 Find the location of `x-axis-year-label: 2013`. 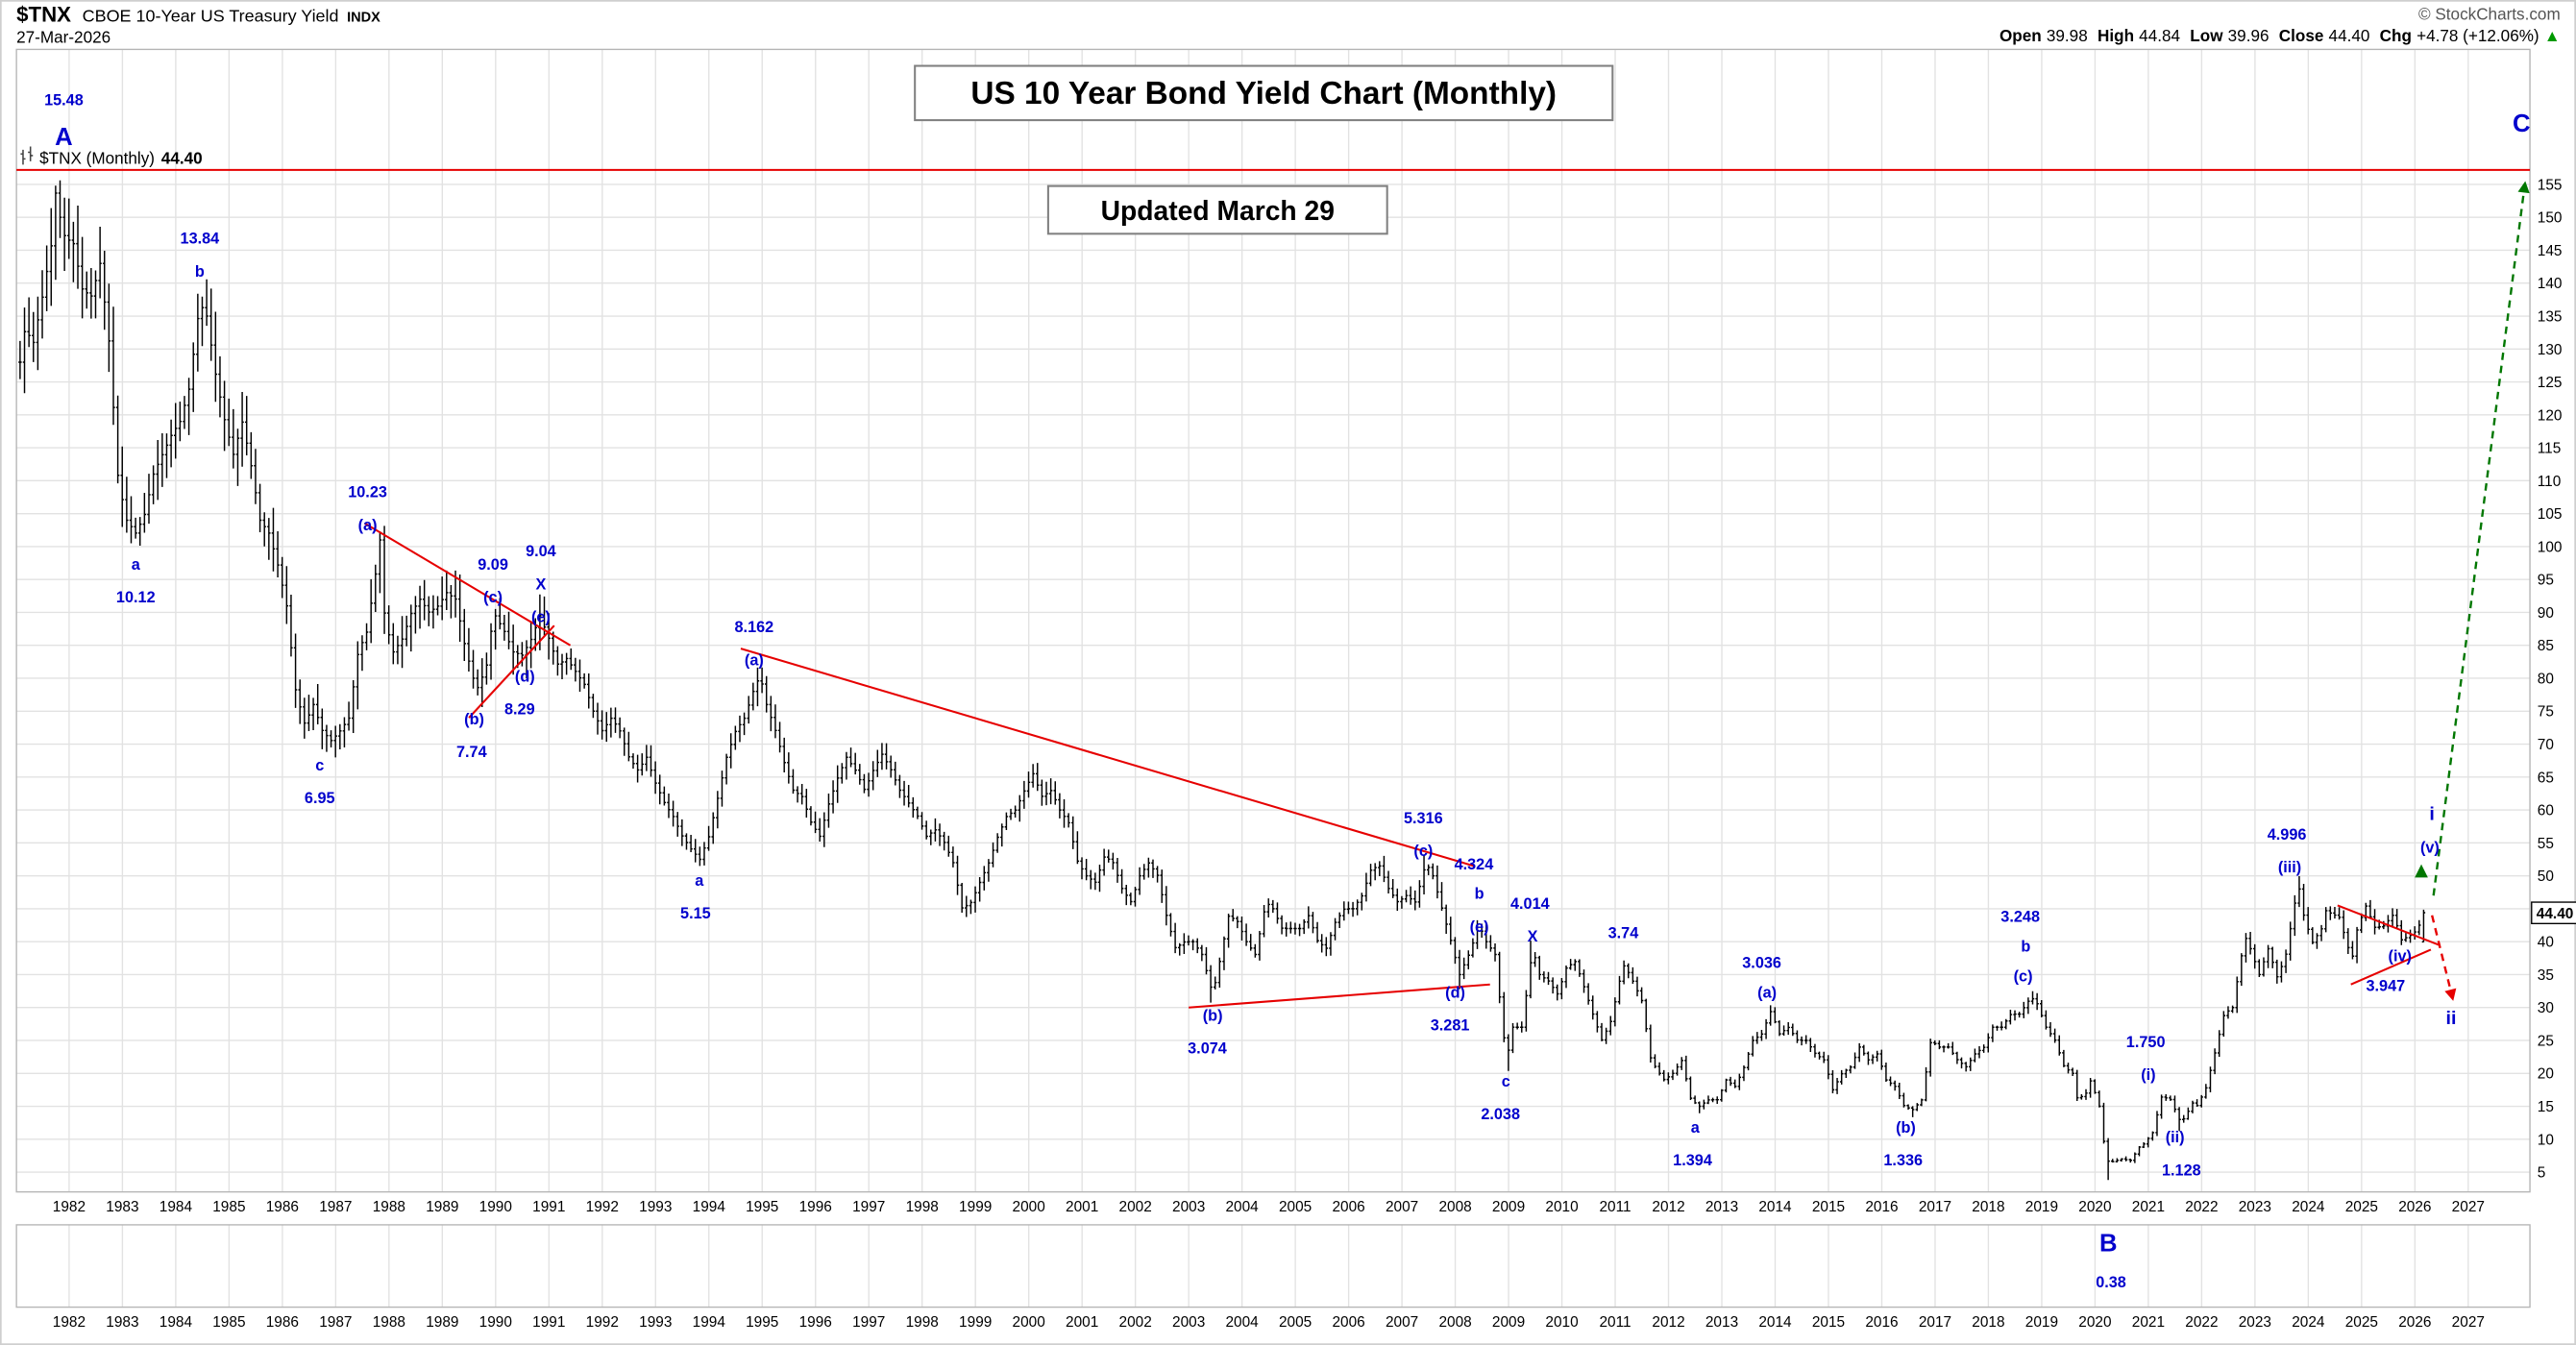

x-axis-year-label: 2013 is located at coordinates (1721, 1207).